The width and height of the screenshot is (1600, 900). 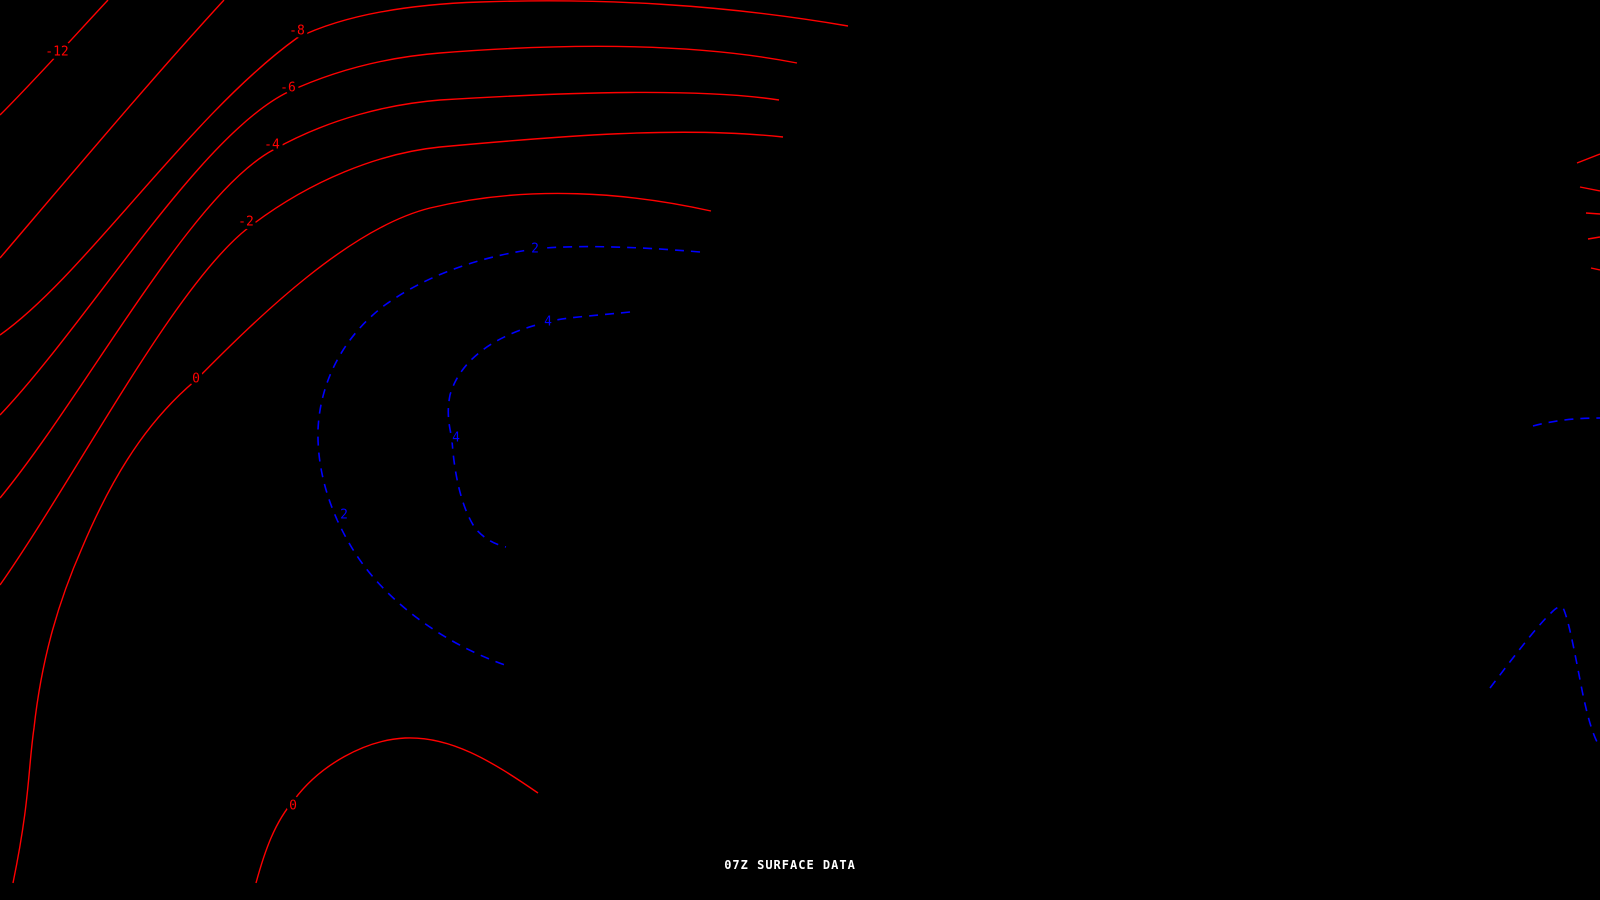 I want to click on contour-label--6: -6, so click(x=288, y=88).